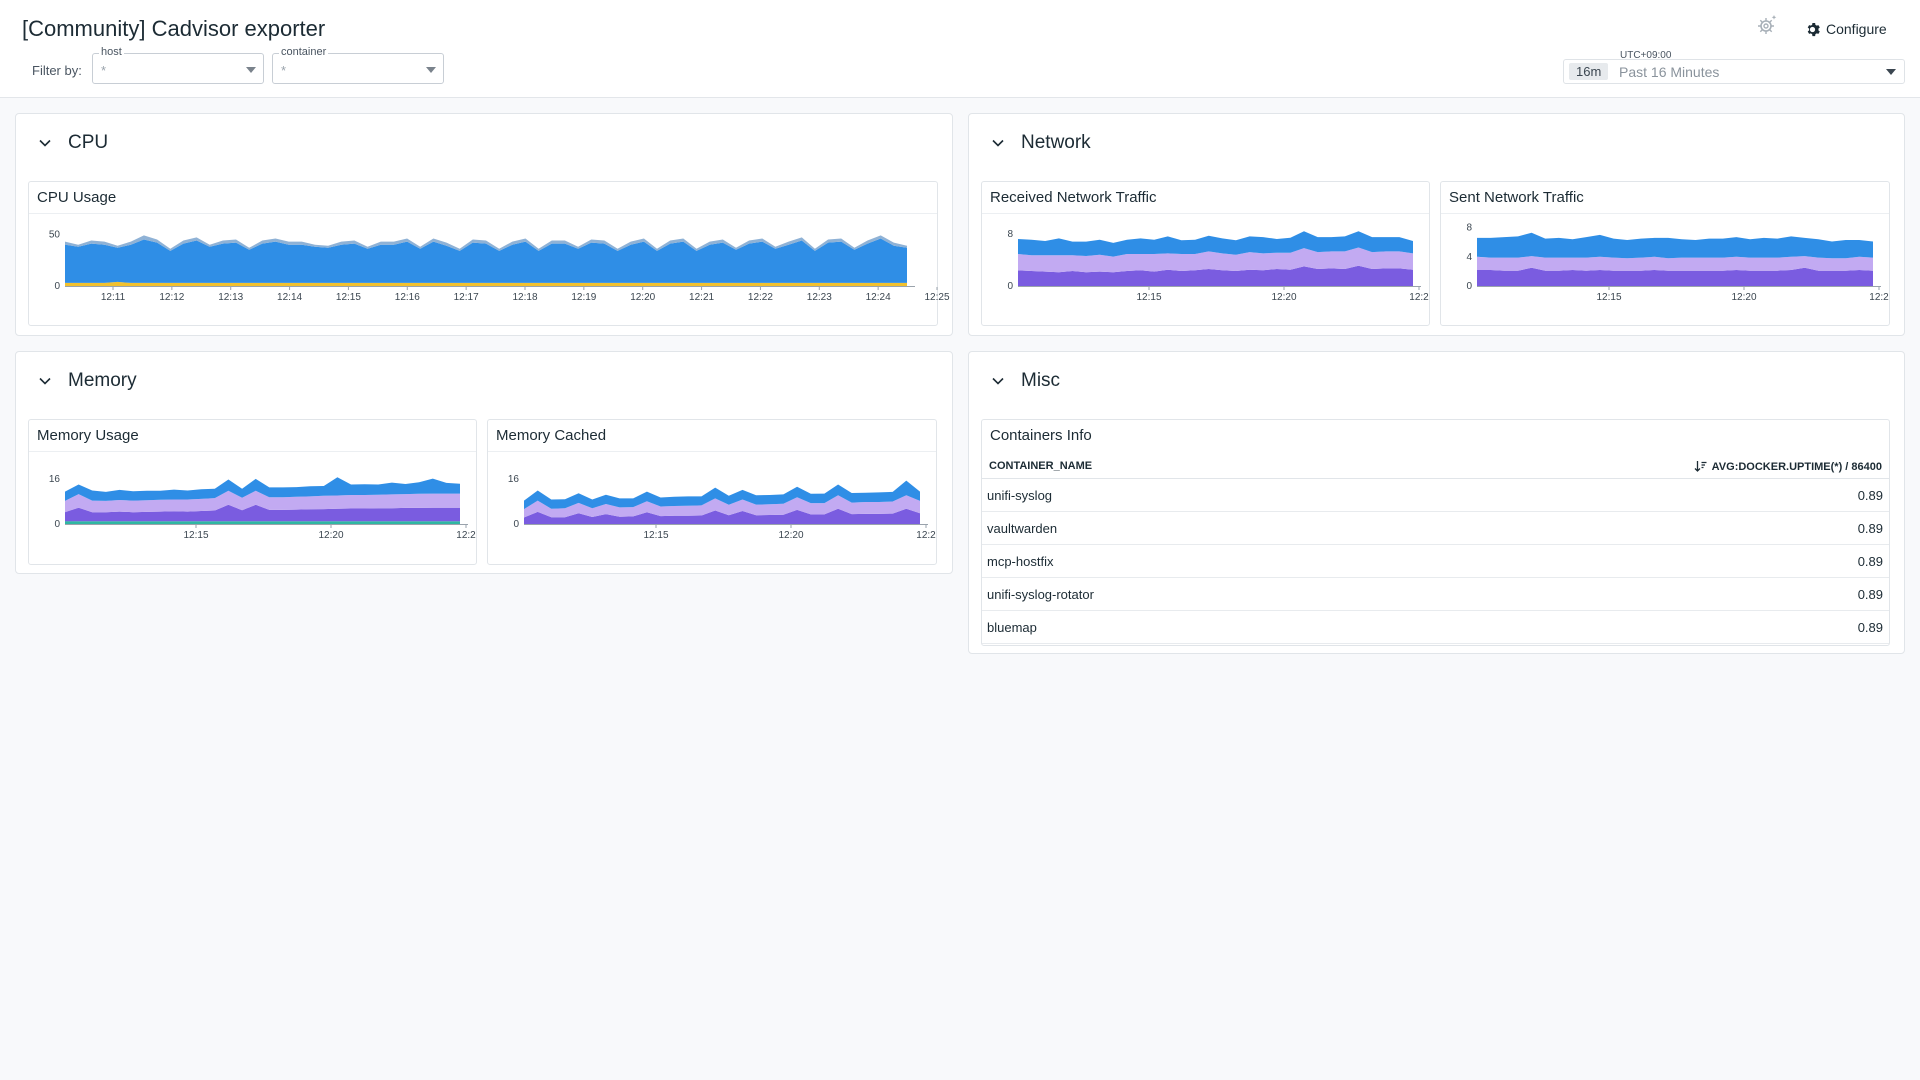 The width and height of the screenshot is (1920, 1080). Describe the element at coordinates (1041, 435) in the screenshot. I see `widget-title: Containers Info` at that location.